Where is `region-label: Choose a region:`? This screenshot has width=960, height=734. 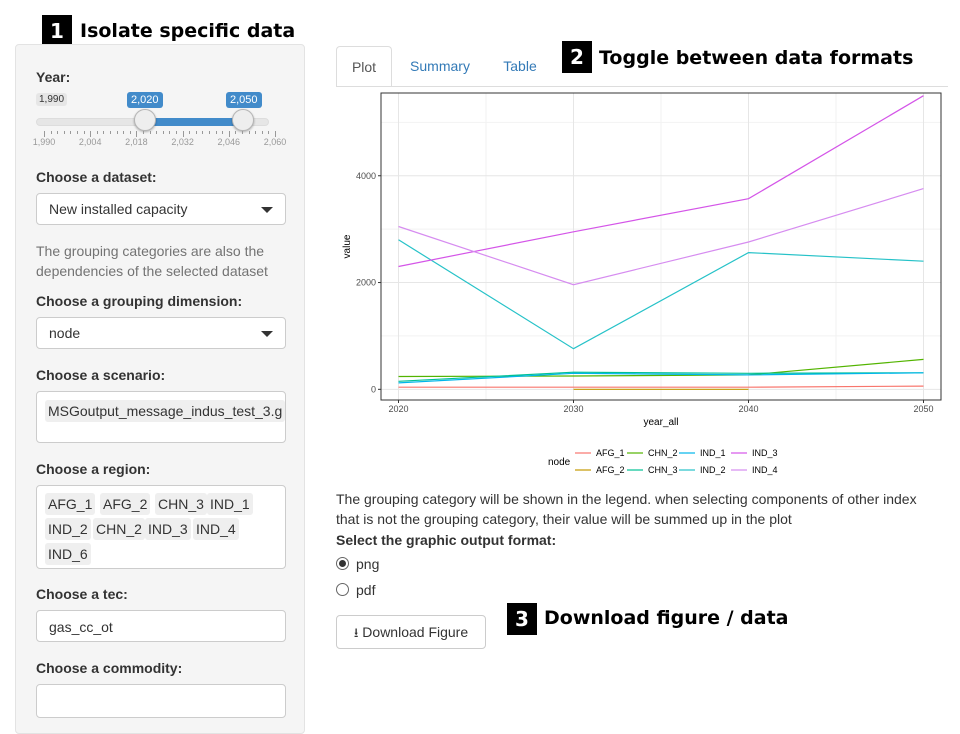 region-label: Choose a region: is located at coordinates (93, 469).